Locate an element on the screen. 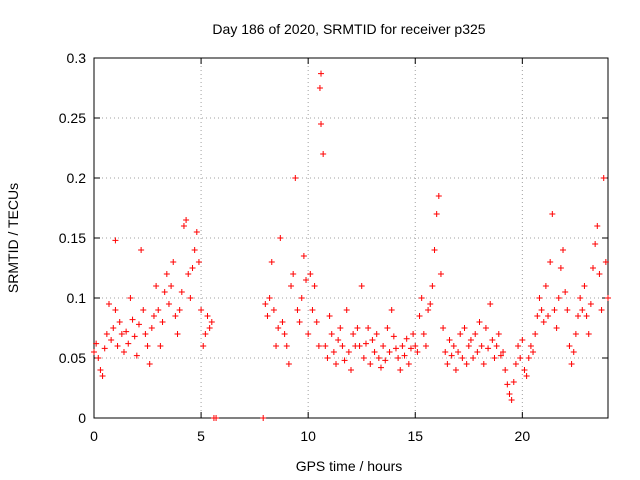  y-tick-label: 0.1 is located at coordinates (77, 298).